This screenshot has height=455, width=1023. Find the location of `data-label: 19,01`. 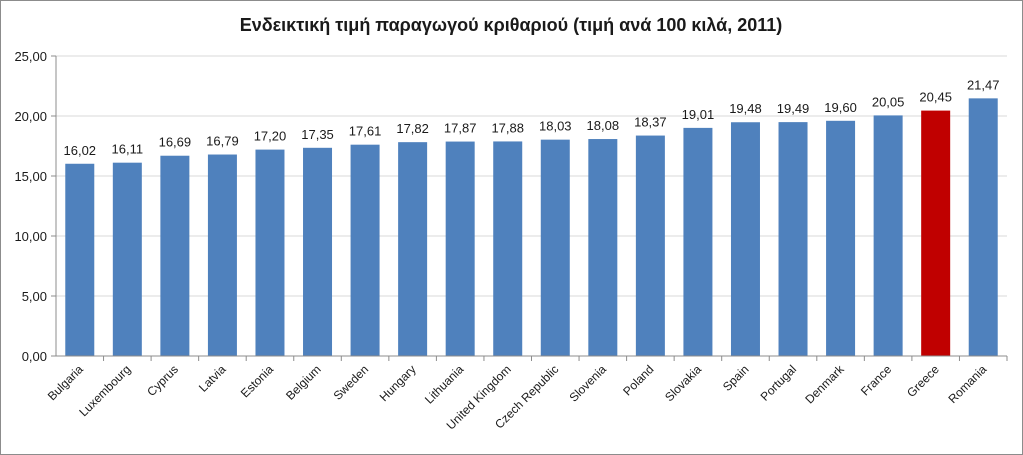

data-label: 19,01 is located at coordinates (698, 114).